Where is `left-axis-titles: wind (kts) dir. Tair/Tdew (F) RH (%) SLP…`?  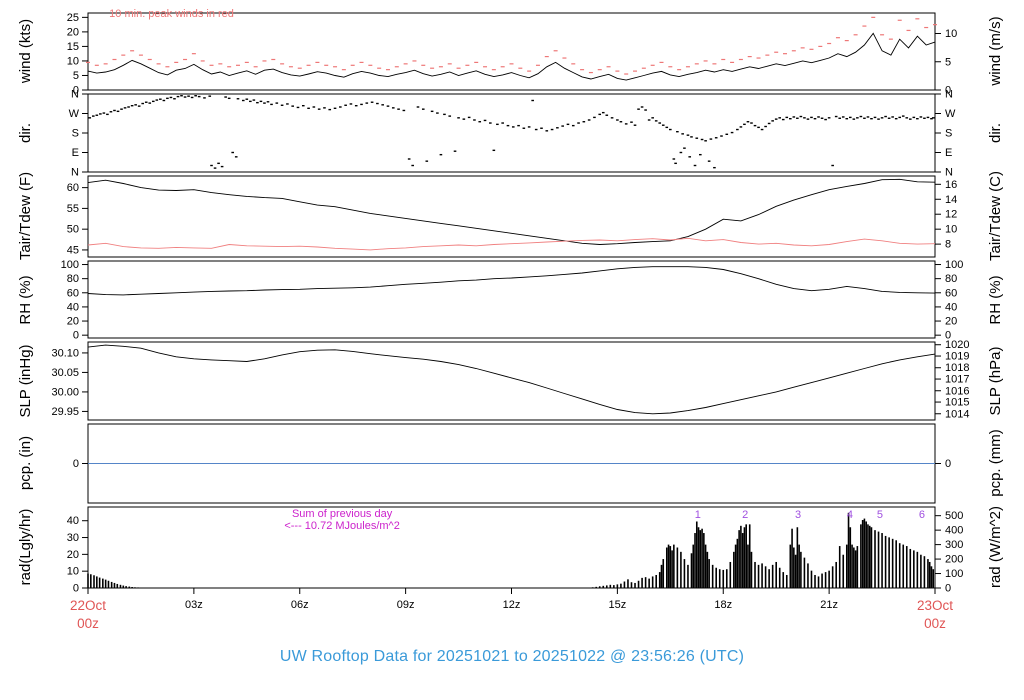
left-axis-titles: wind (kts) dir. Tair/Tdew (F) RH (%) SLP… is located at coordinates (25, 302).